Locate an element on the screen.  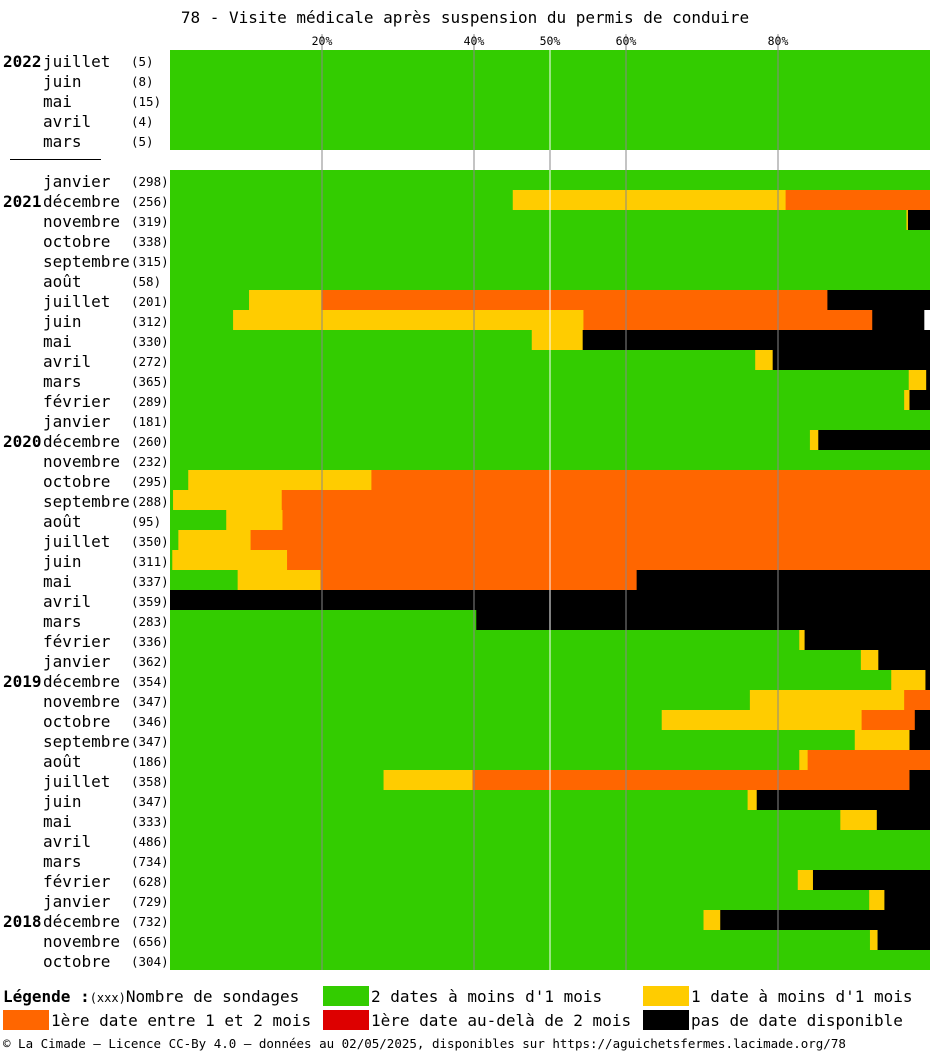
row-year-label: 2021 is located at coordinates (22, 201).